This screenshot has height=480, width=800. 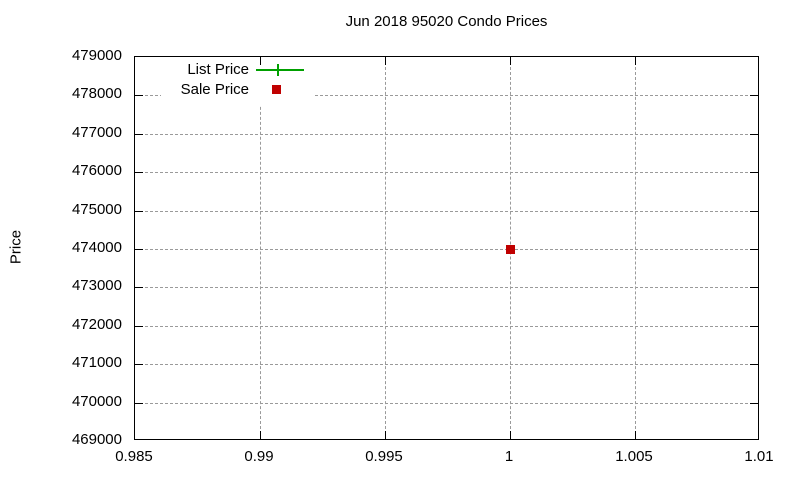 I want to click on x-tick-label: 0.985, so click(x=134, y=456).